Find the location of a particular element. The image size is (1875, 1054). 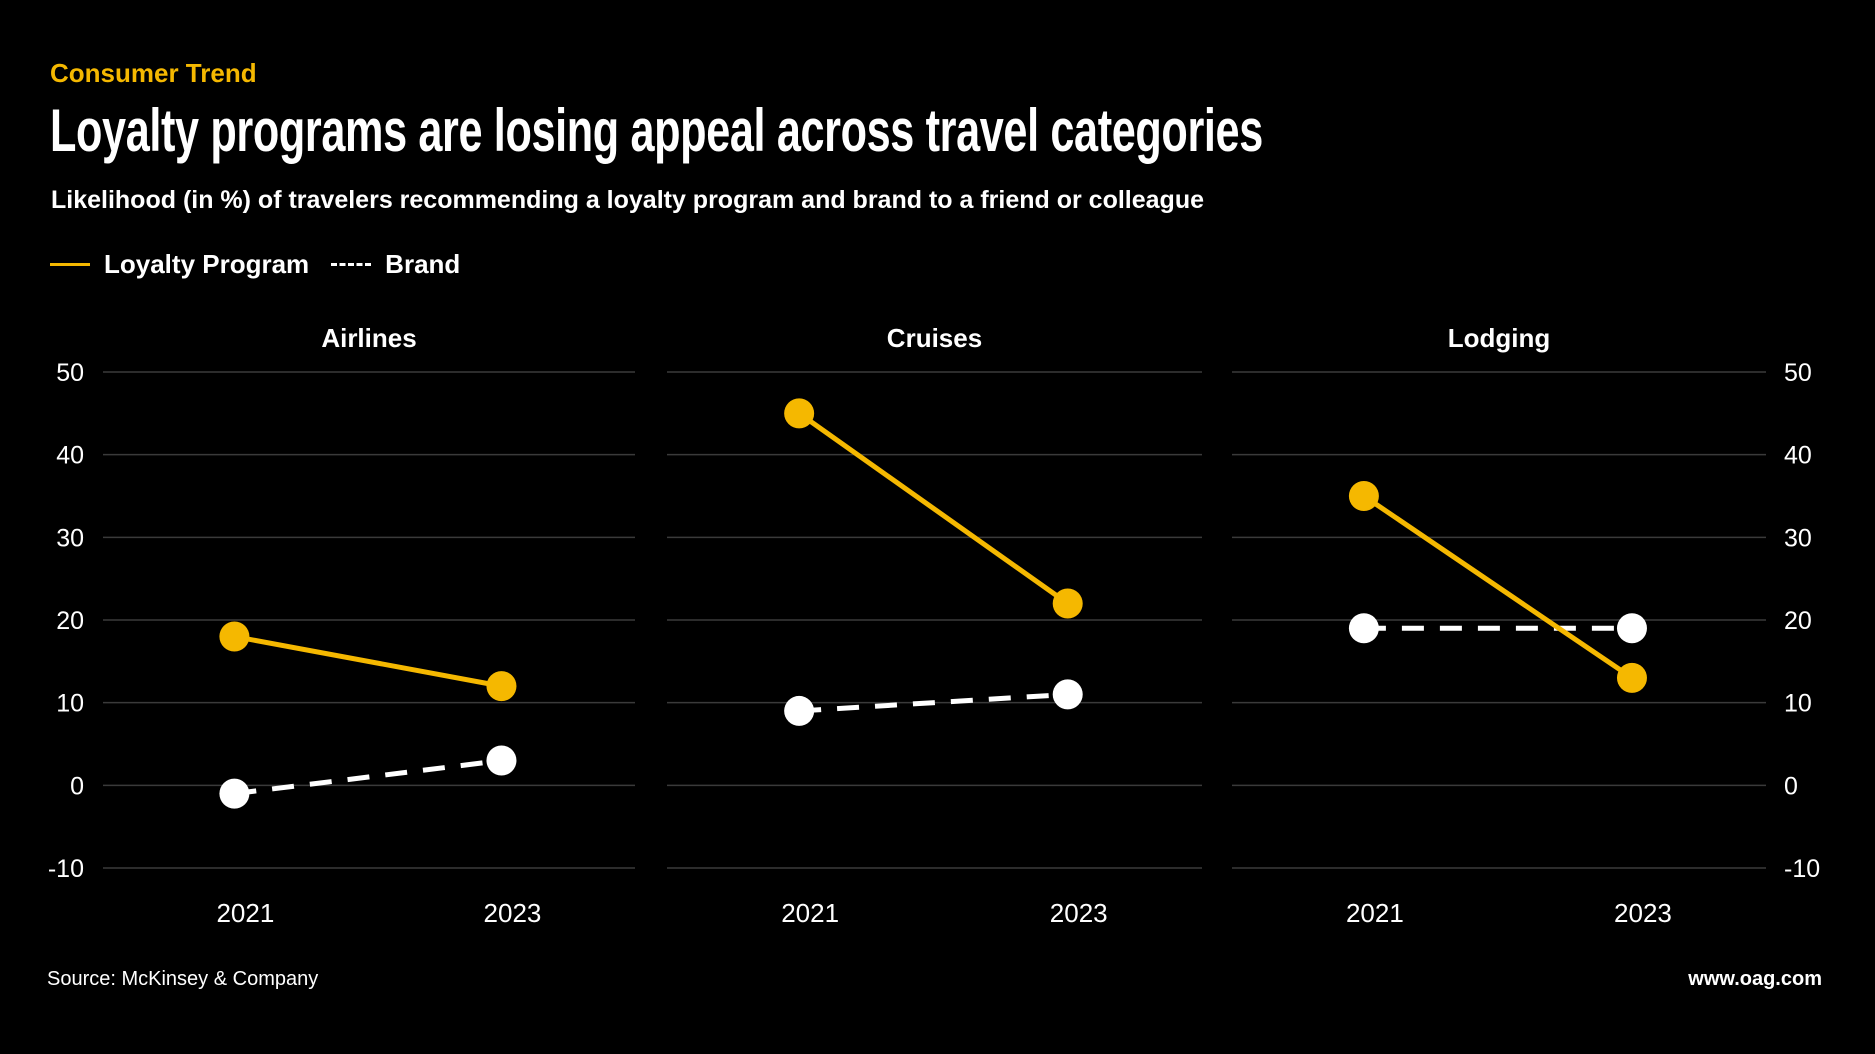

y-tick-label-right: 30 is located at coordinates (1798, 538).